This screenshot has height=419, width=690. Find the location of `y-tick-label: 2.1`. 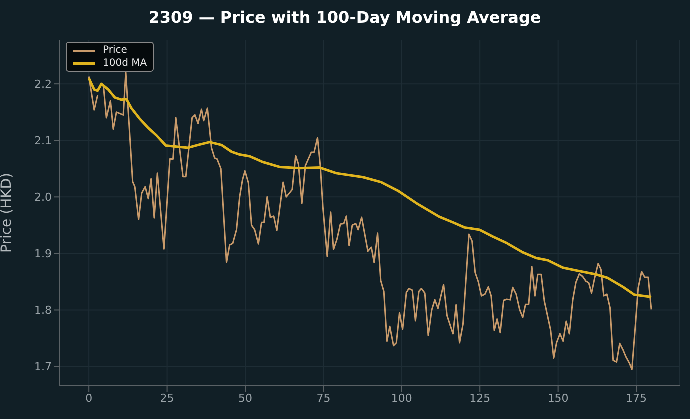

y-tick-label: 2.1 is located at coordinates (43, 141).